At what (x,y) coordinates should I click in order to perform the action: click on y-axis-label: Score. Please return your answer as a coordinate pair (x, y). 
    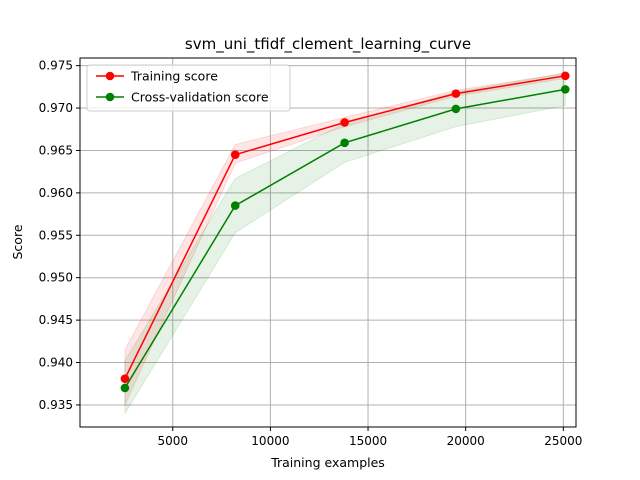
    Looking at the image, I should click on (17, 241).